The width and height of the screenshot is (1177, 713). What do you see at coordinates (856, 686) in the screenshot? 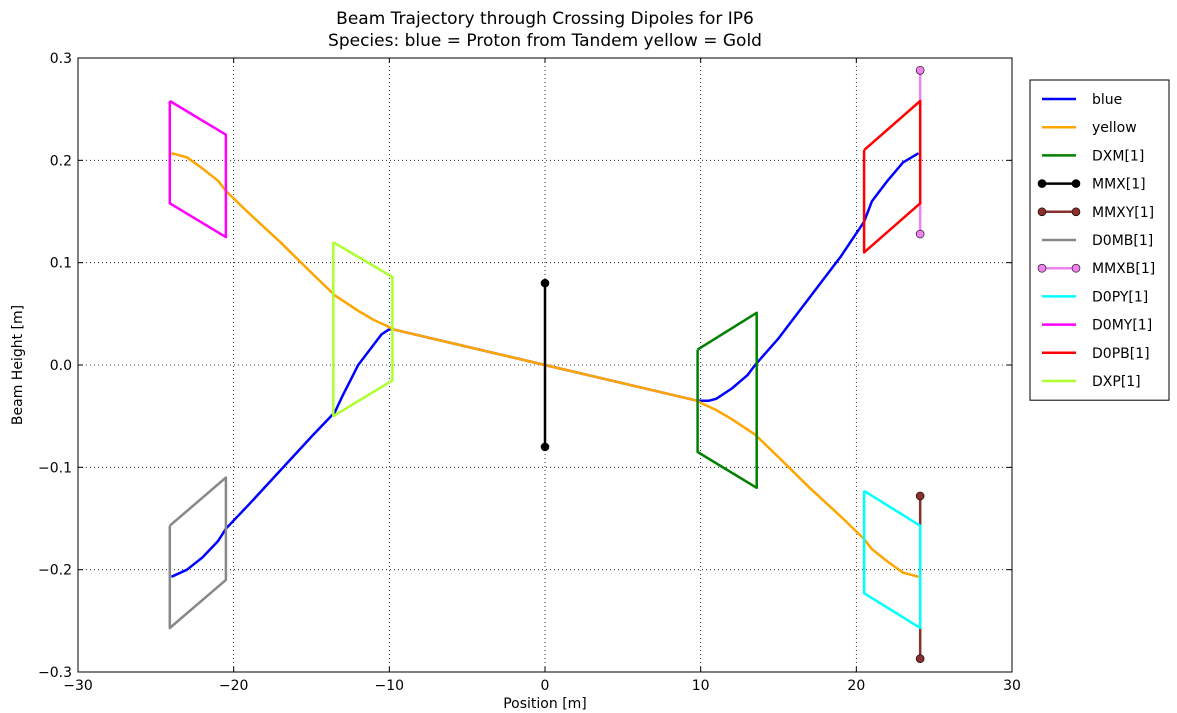
I see `x-tick-label: 20` at bounding box center [856, 686].